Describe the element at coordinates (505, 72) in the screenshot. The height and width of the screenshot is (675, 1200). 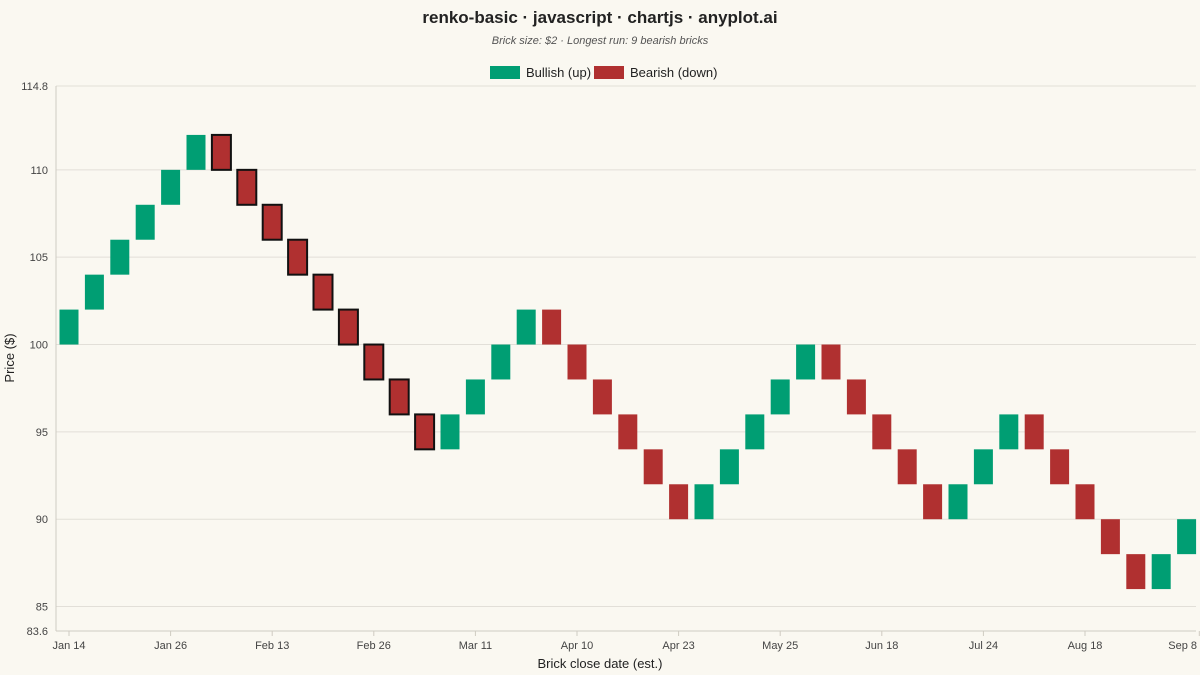
I see `legend-swatch-bullish` at that location.